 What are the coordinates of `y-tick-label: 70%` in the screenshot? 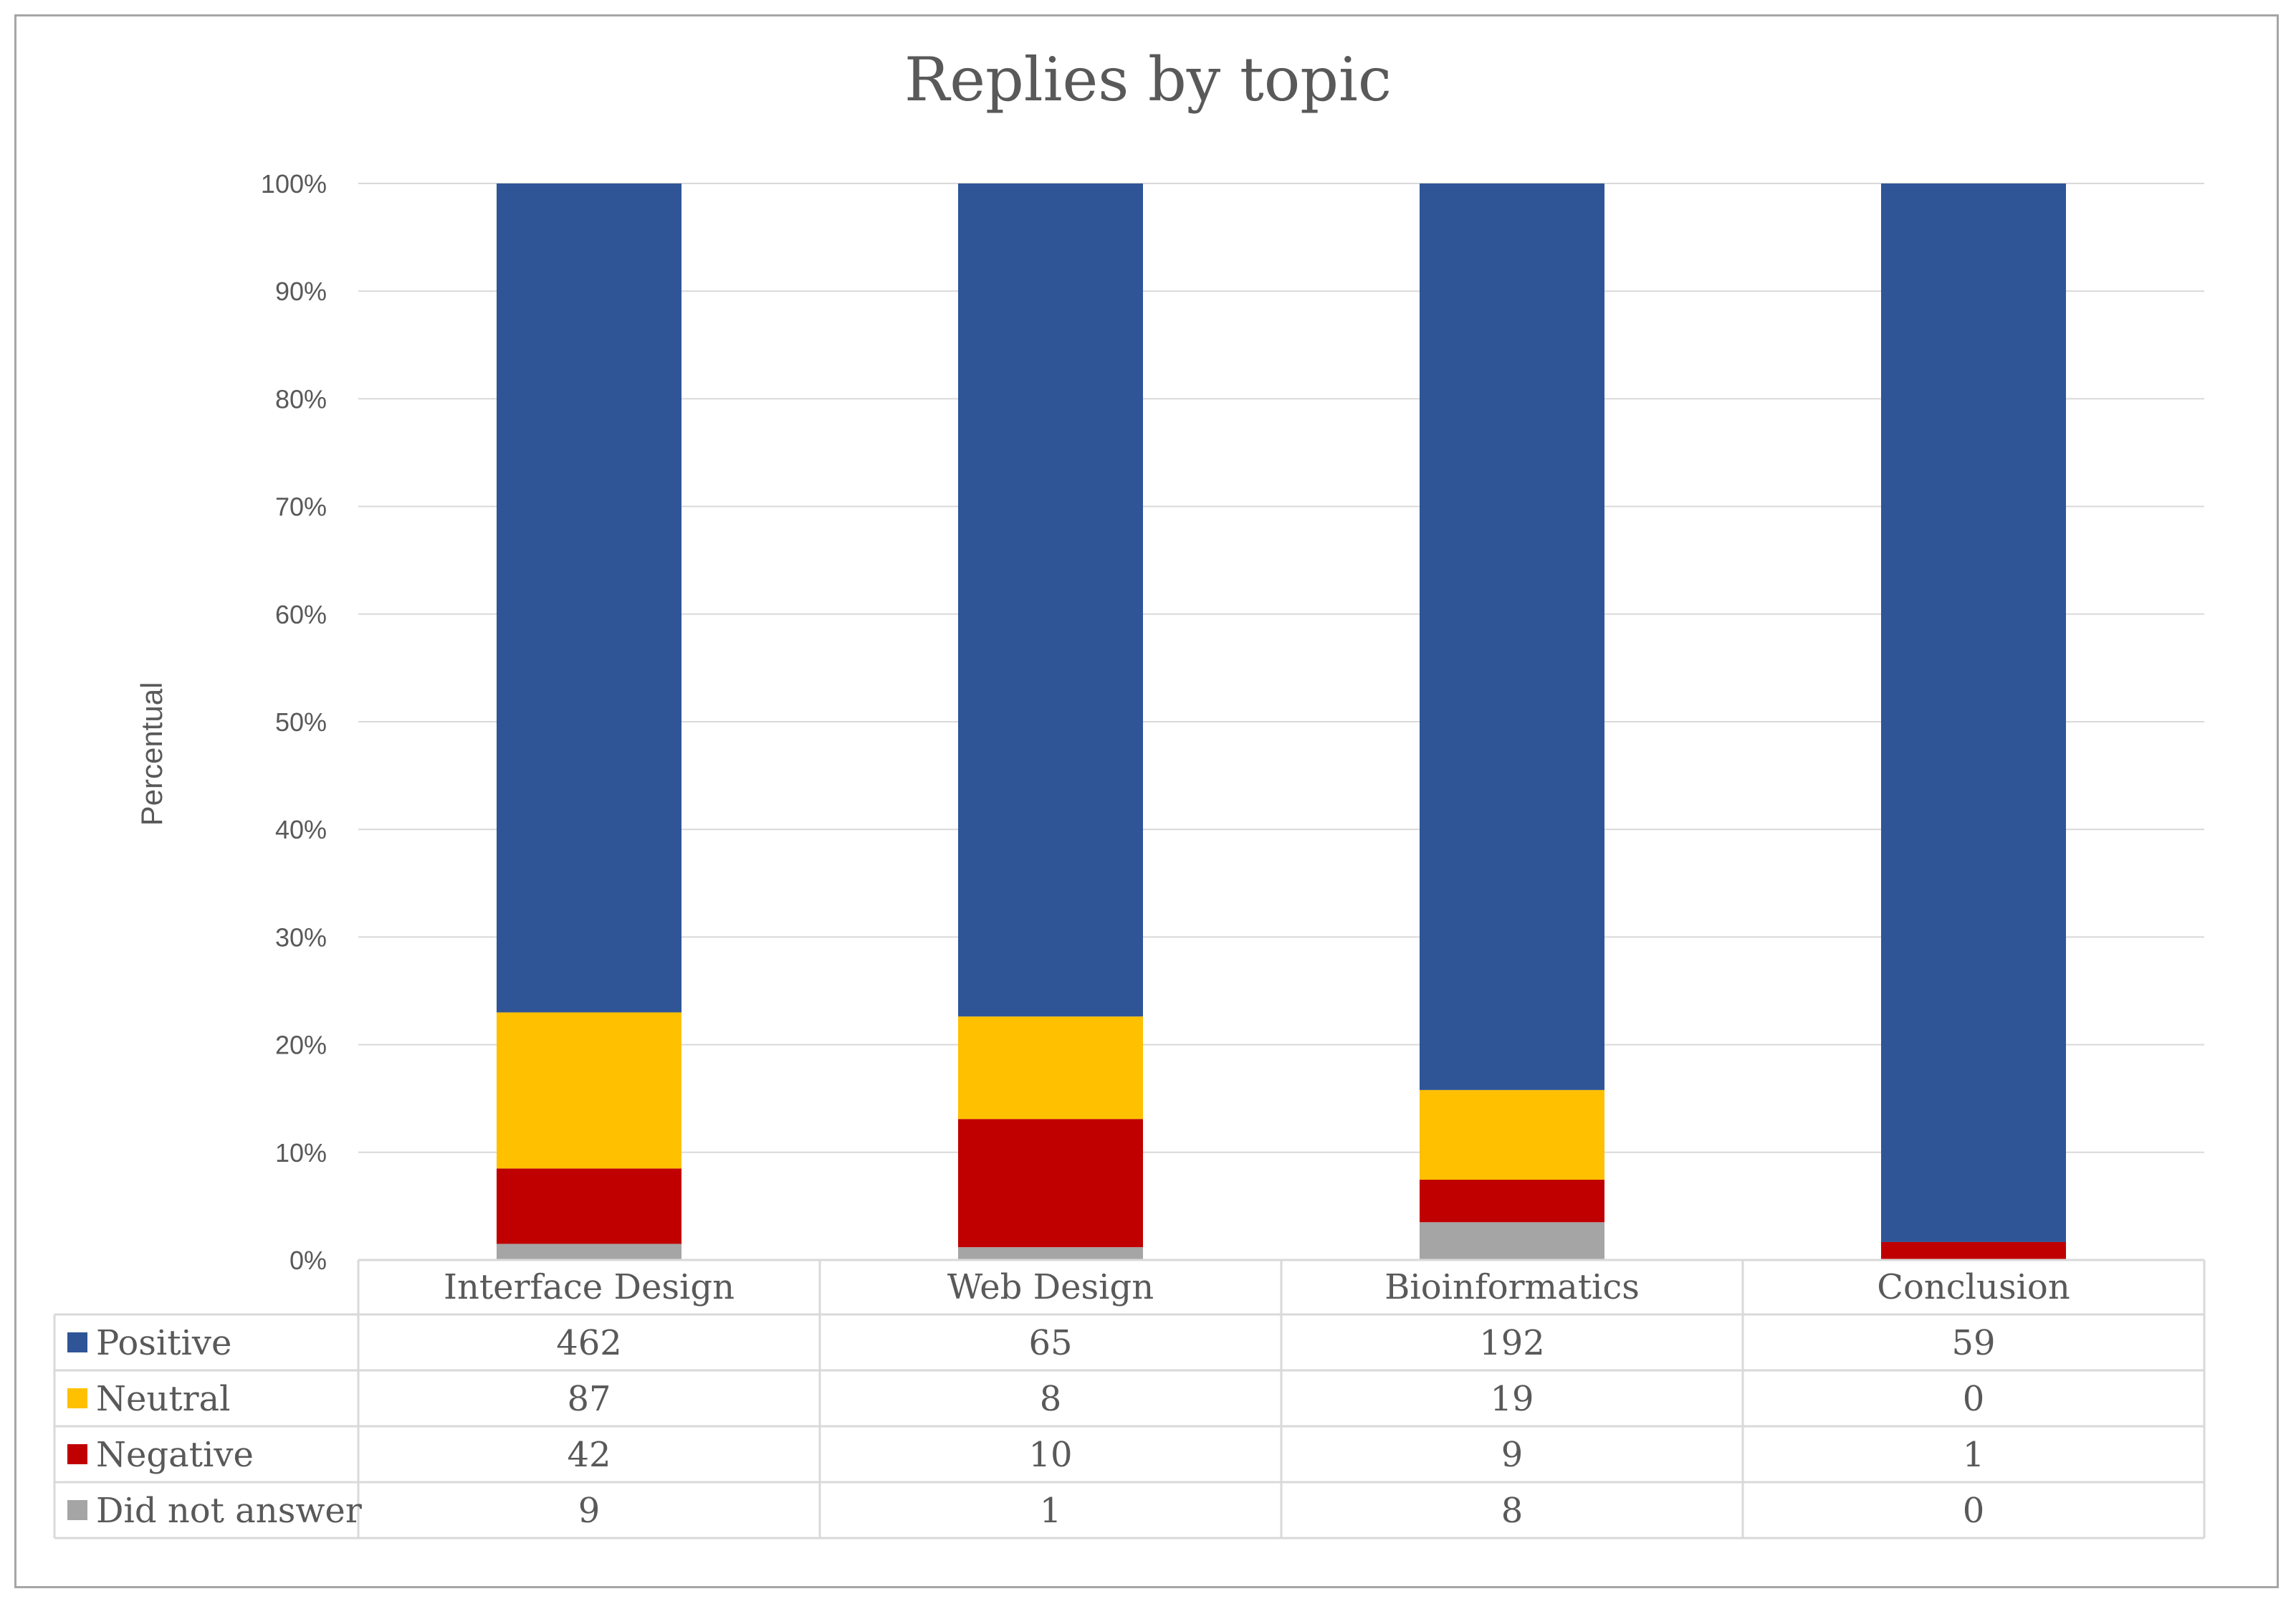 It's located at (301, 507).